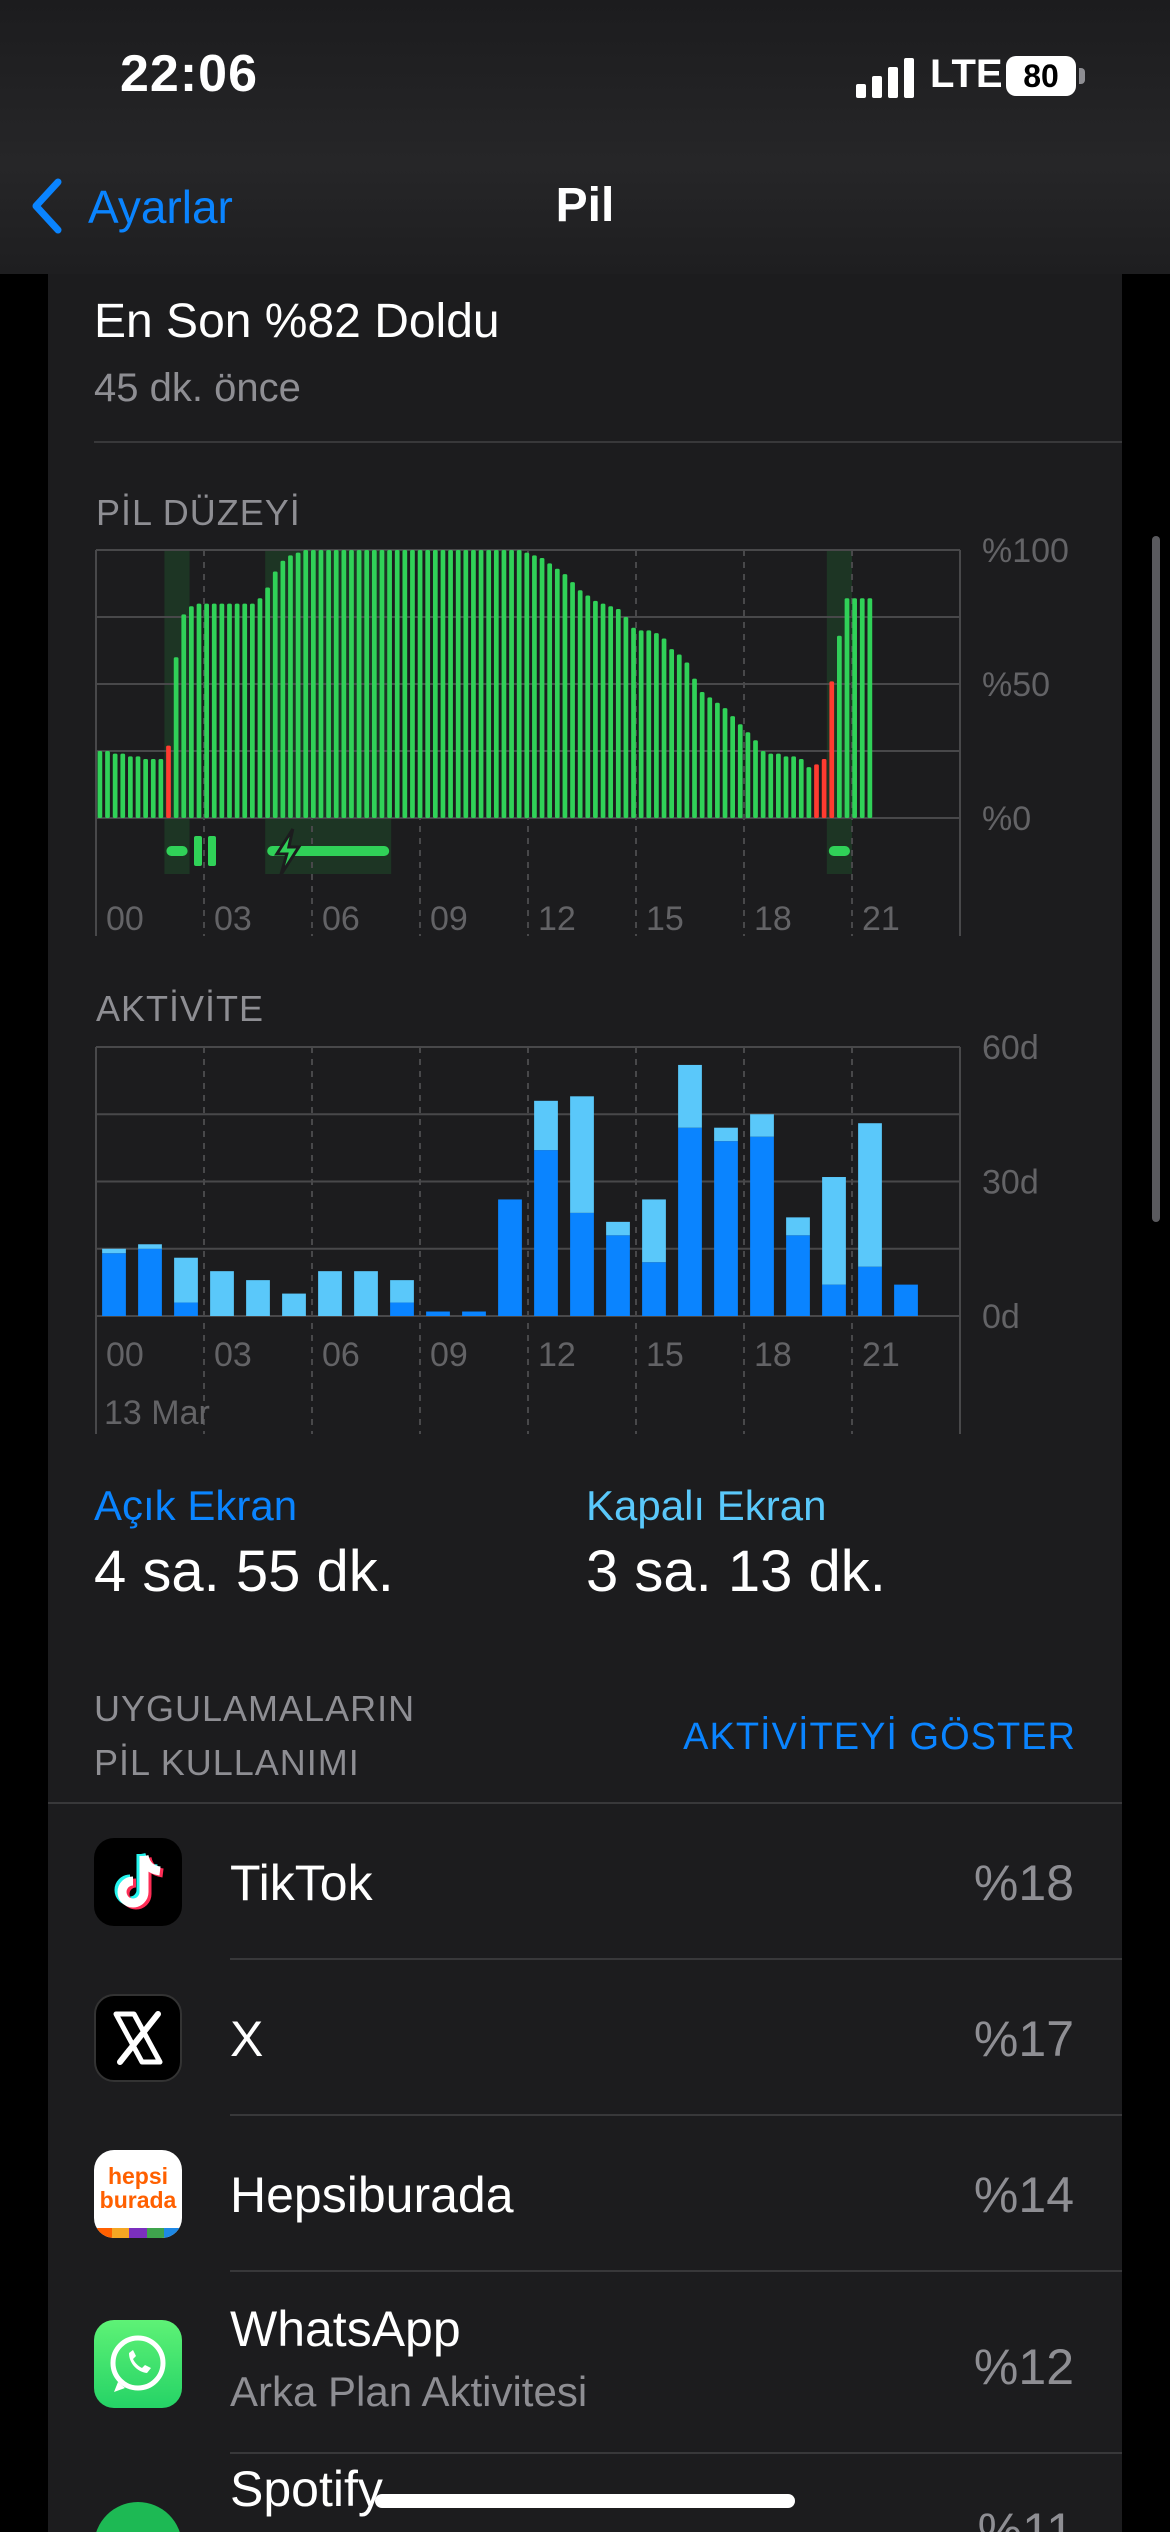 The height and width of the screenshot is (2532, 1170). I want to click on app-name: TikTok, so click(301, 1883).